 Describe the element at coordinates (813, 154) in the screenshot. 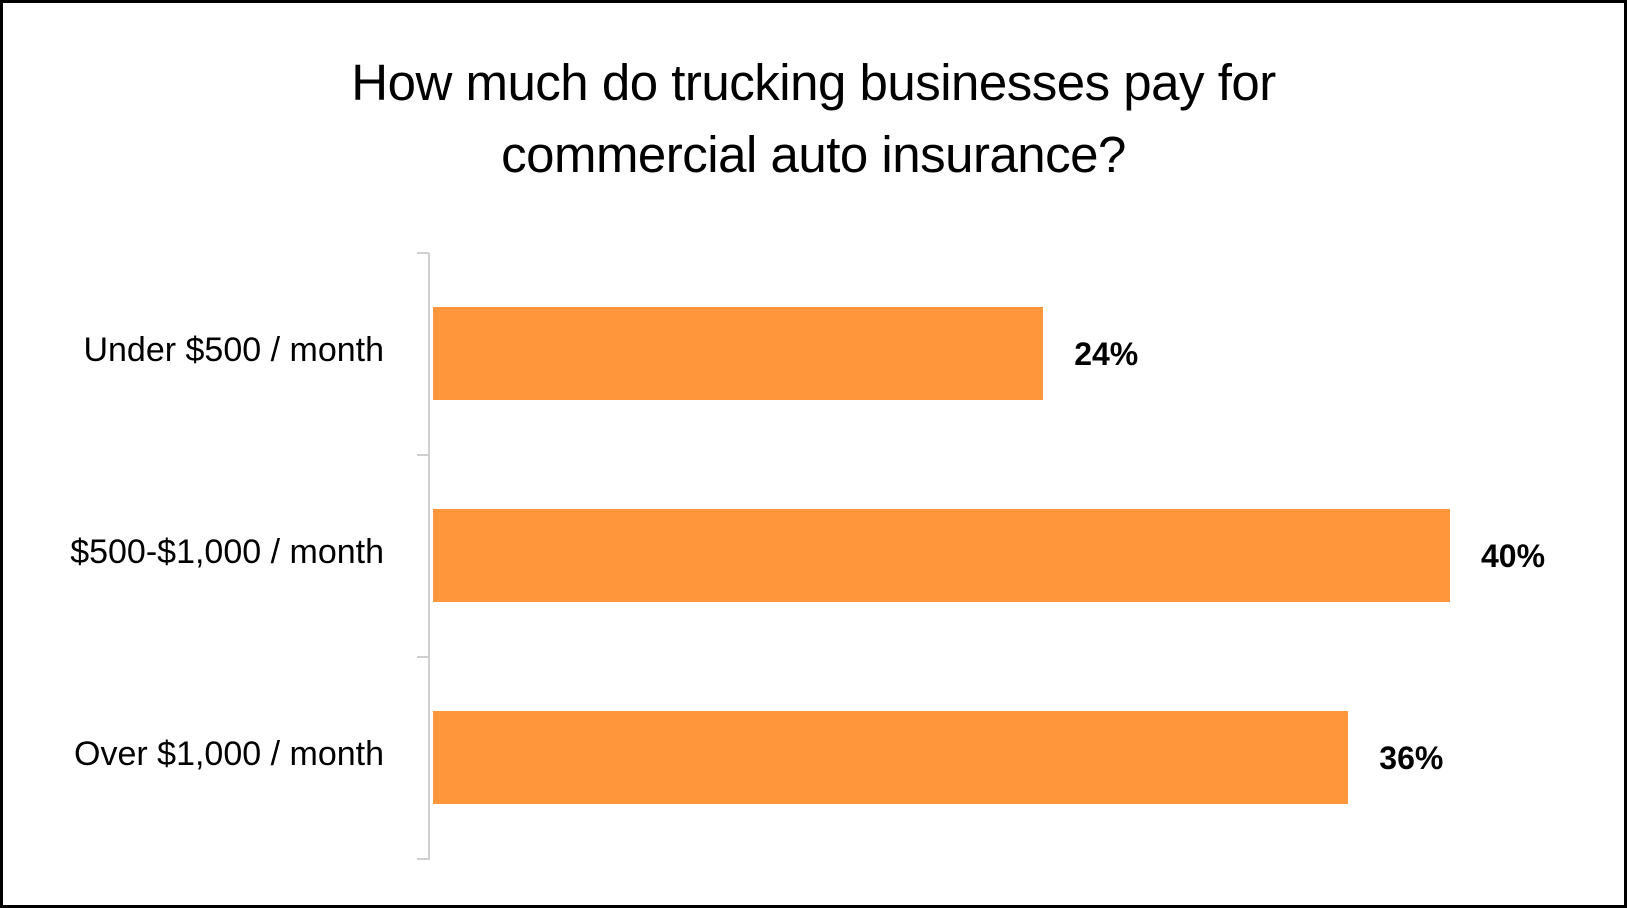

I see `chart-title-line-2: commercial auto insurance?` at that location.